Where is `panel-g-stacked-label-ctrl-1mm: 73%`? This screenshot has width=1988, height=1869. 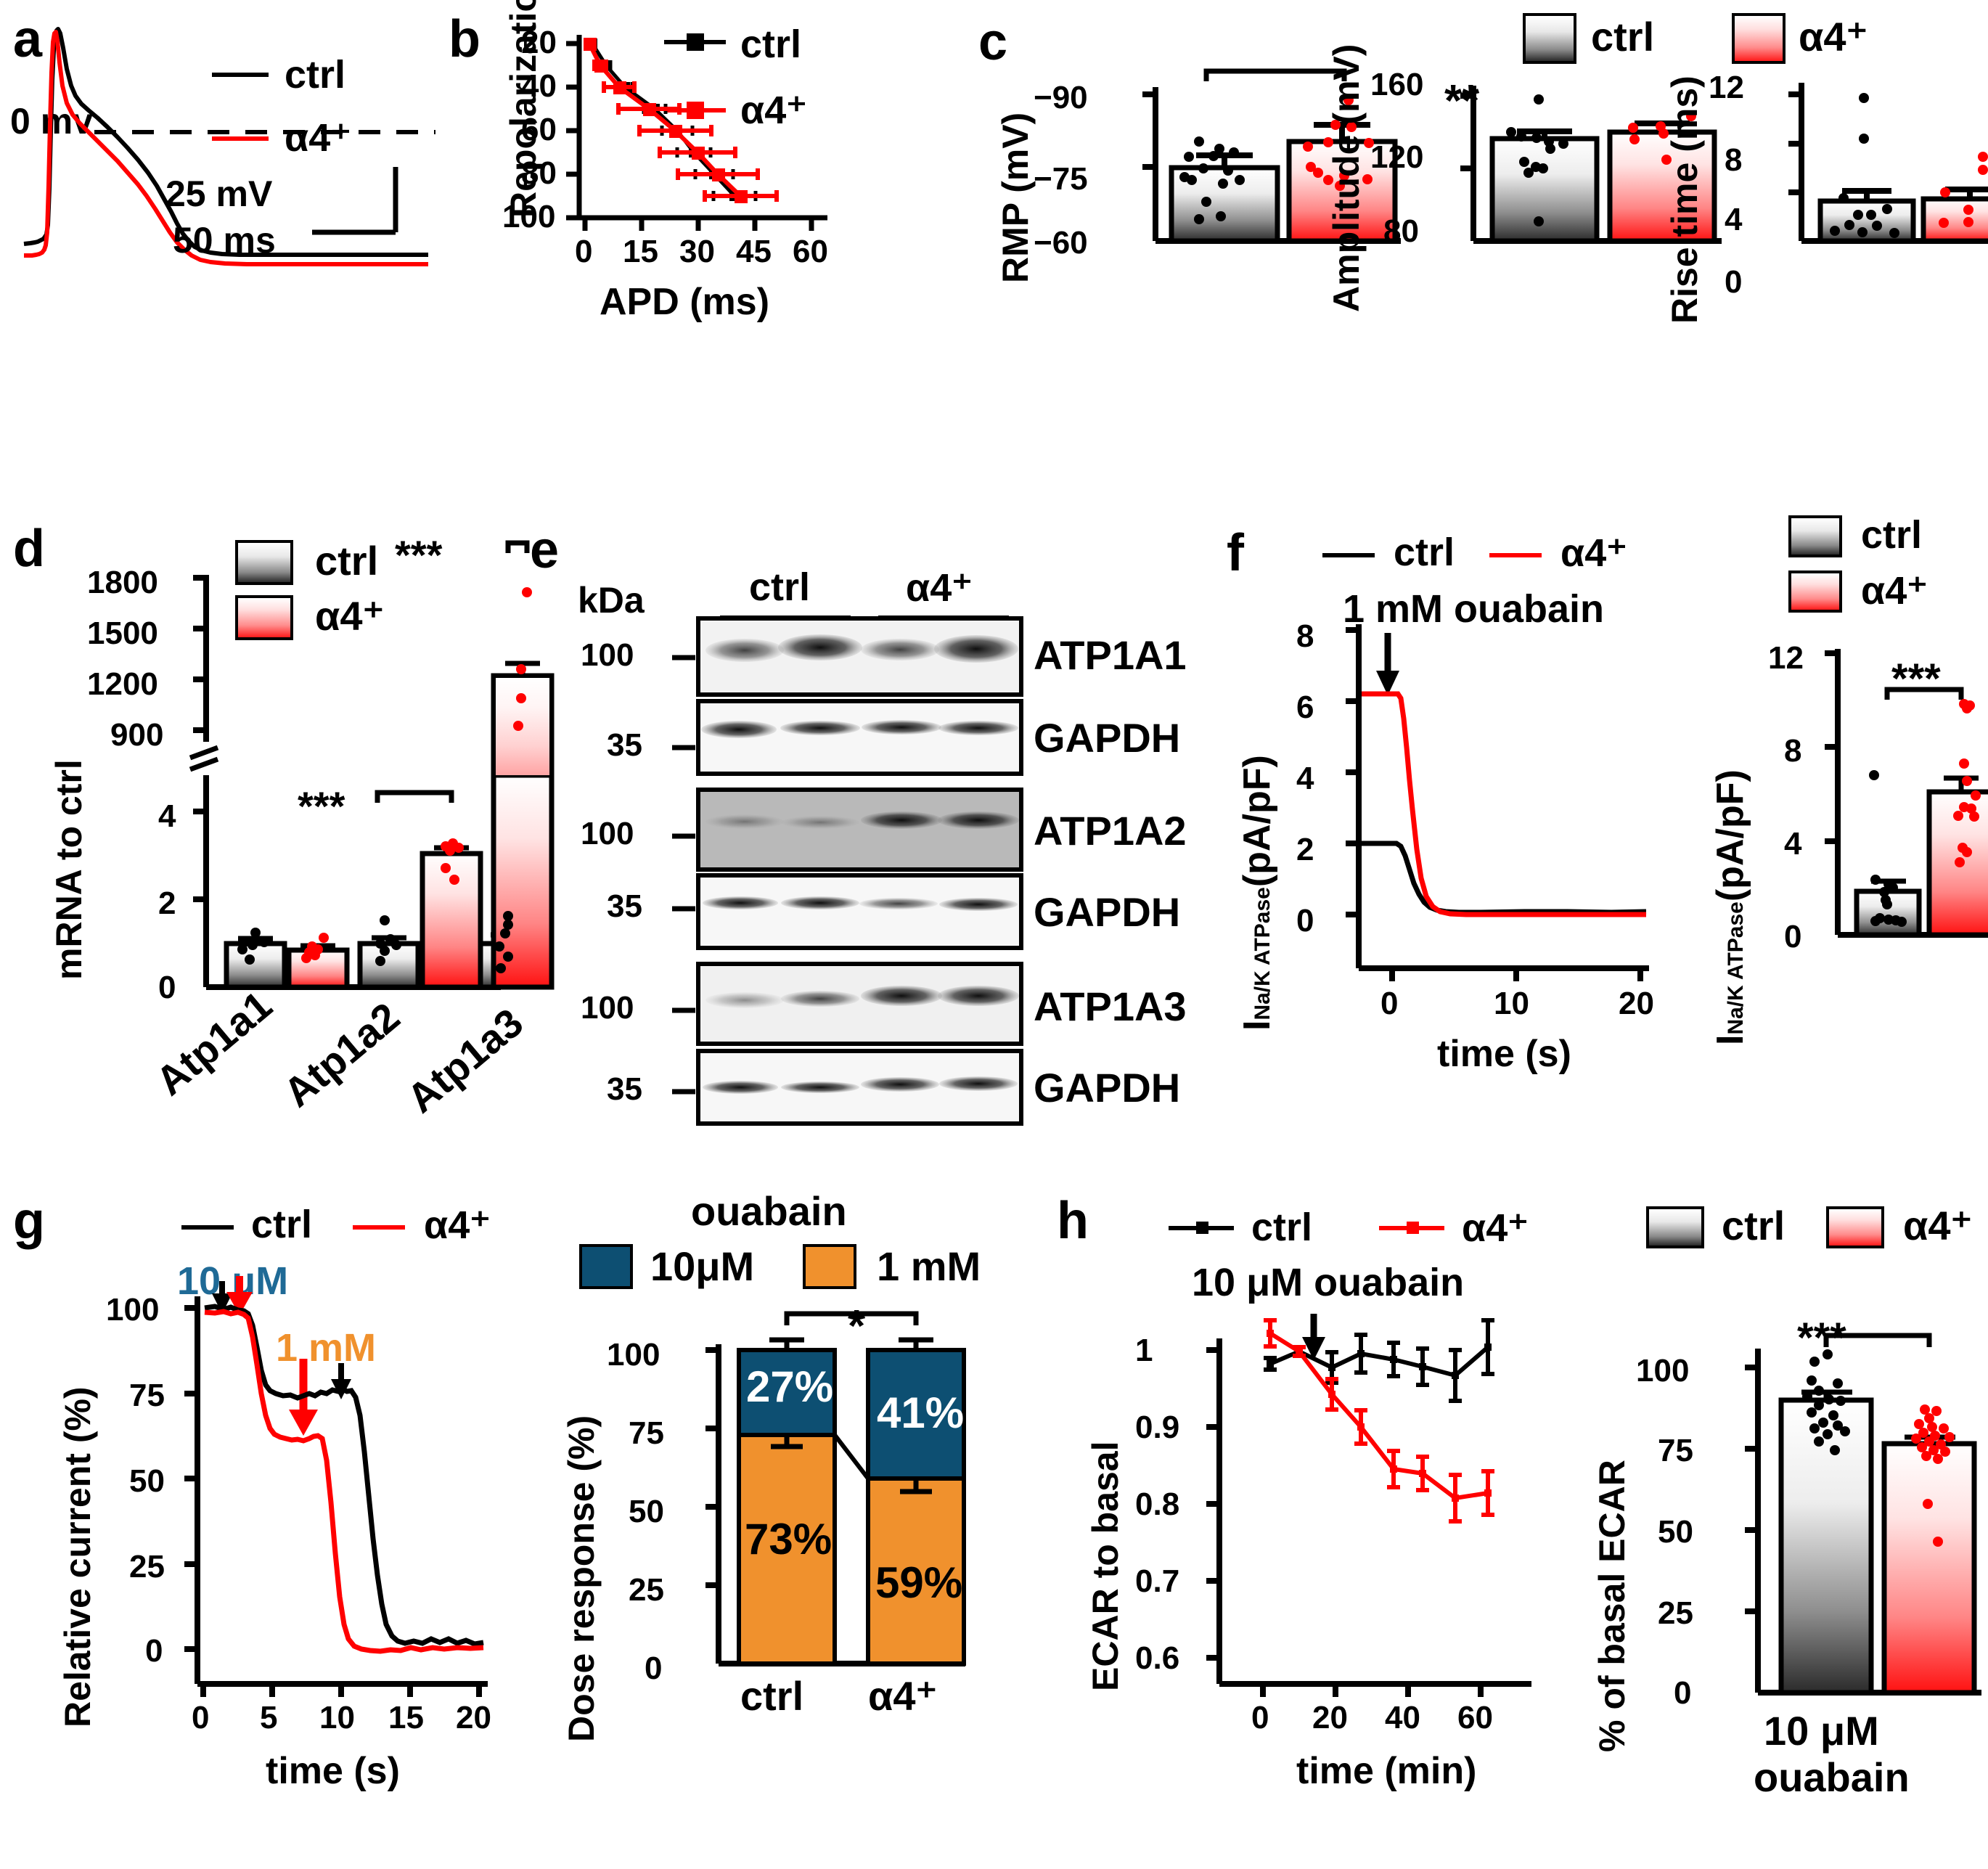 panel-g-stacked-label-ctrl-1mm: 73% is located at coordinates (789, 1539).